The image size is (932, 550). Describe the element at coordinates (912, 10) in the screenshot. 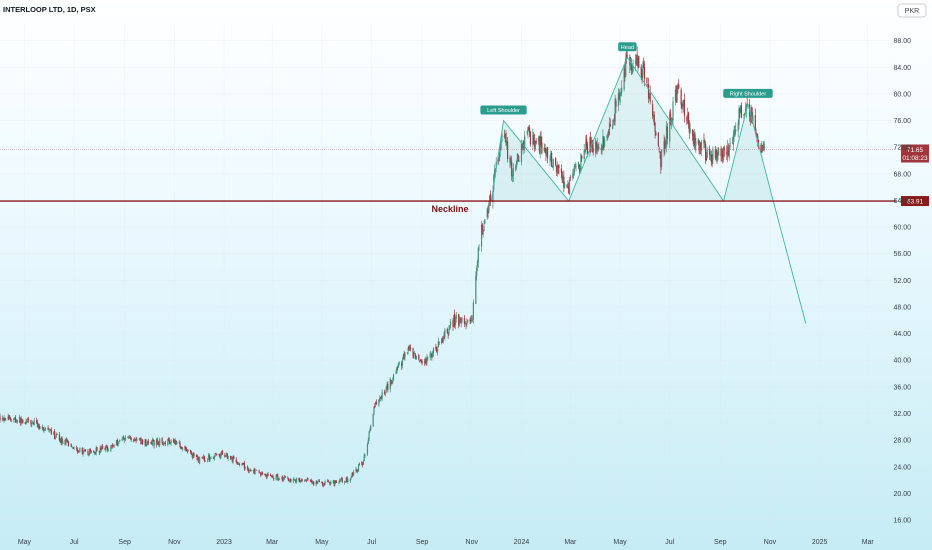

I see `currency-button: PKR` at that location.